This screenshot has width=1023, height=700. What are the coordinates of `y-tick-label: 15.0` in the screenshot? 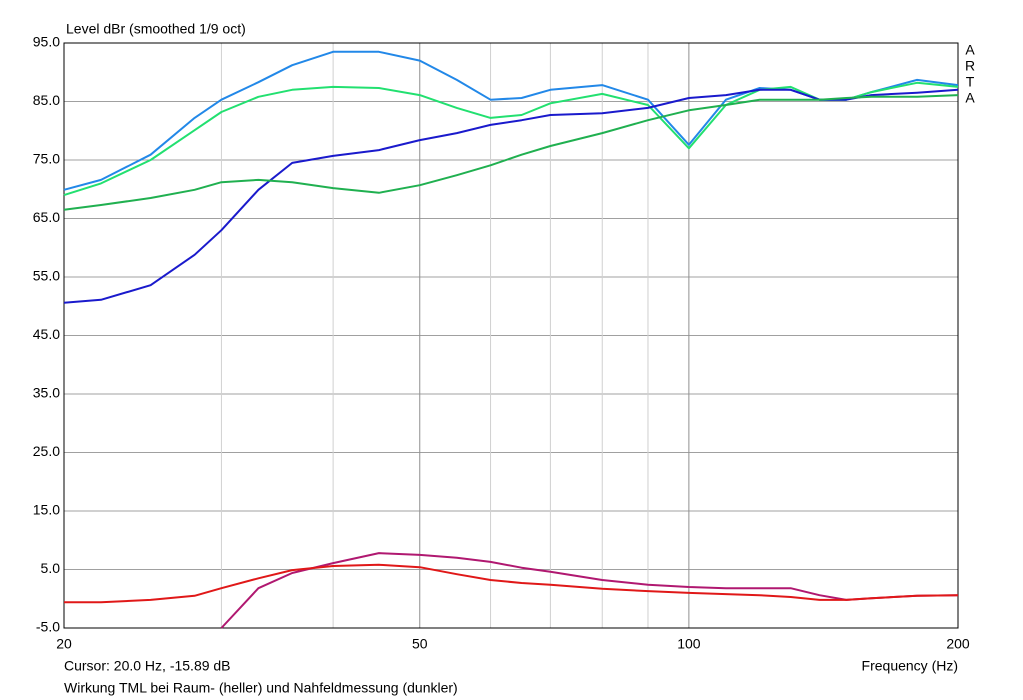 It's located at (46, 510).